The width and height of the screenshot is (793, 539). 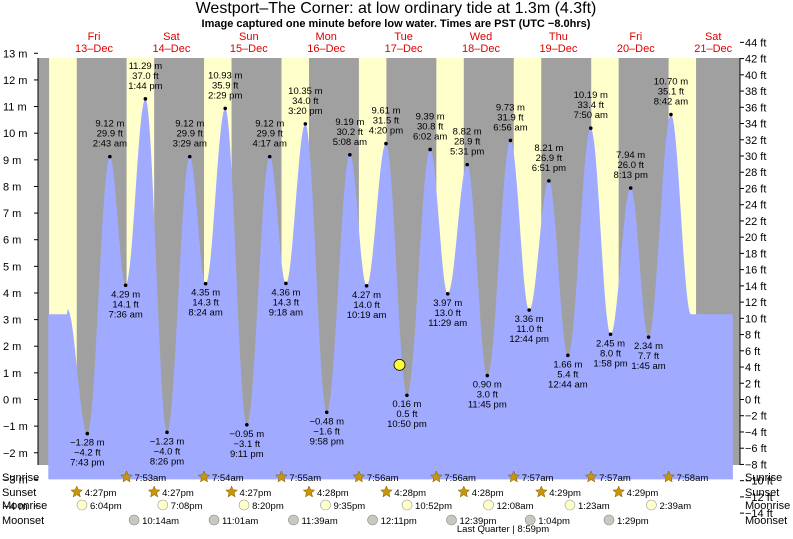 I want to click on day-date: 15–Dec, so click(x=249, y=49).